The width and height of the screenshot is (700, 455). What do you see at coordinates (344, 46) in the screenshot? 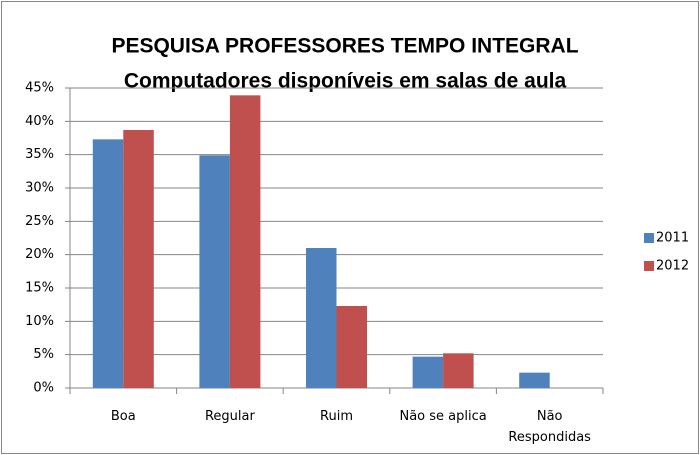
I see `chart-title: PESQUISA PROFESSORES TEMPO INTEGRAL` at bounding box center [344, 46].